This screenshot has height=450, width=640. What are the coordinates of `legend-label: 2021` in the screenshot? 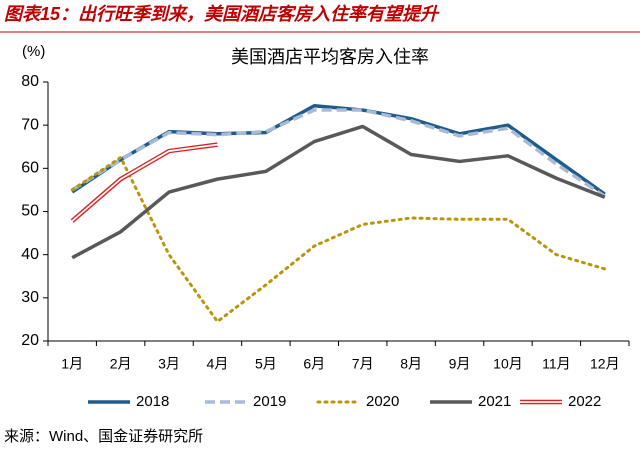 It's located at (494, 401).